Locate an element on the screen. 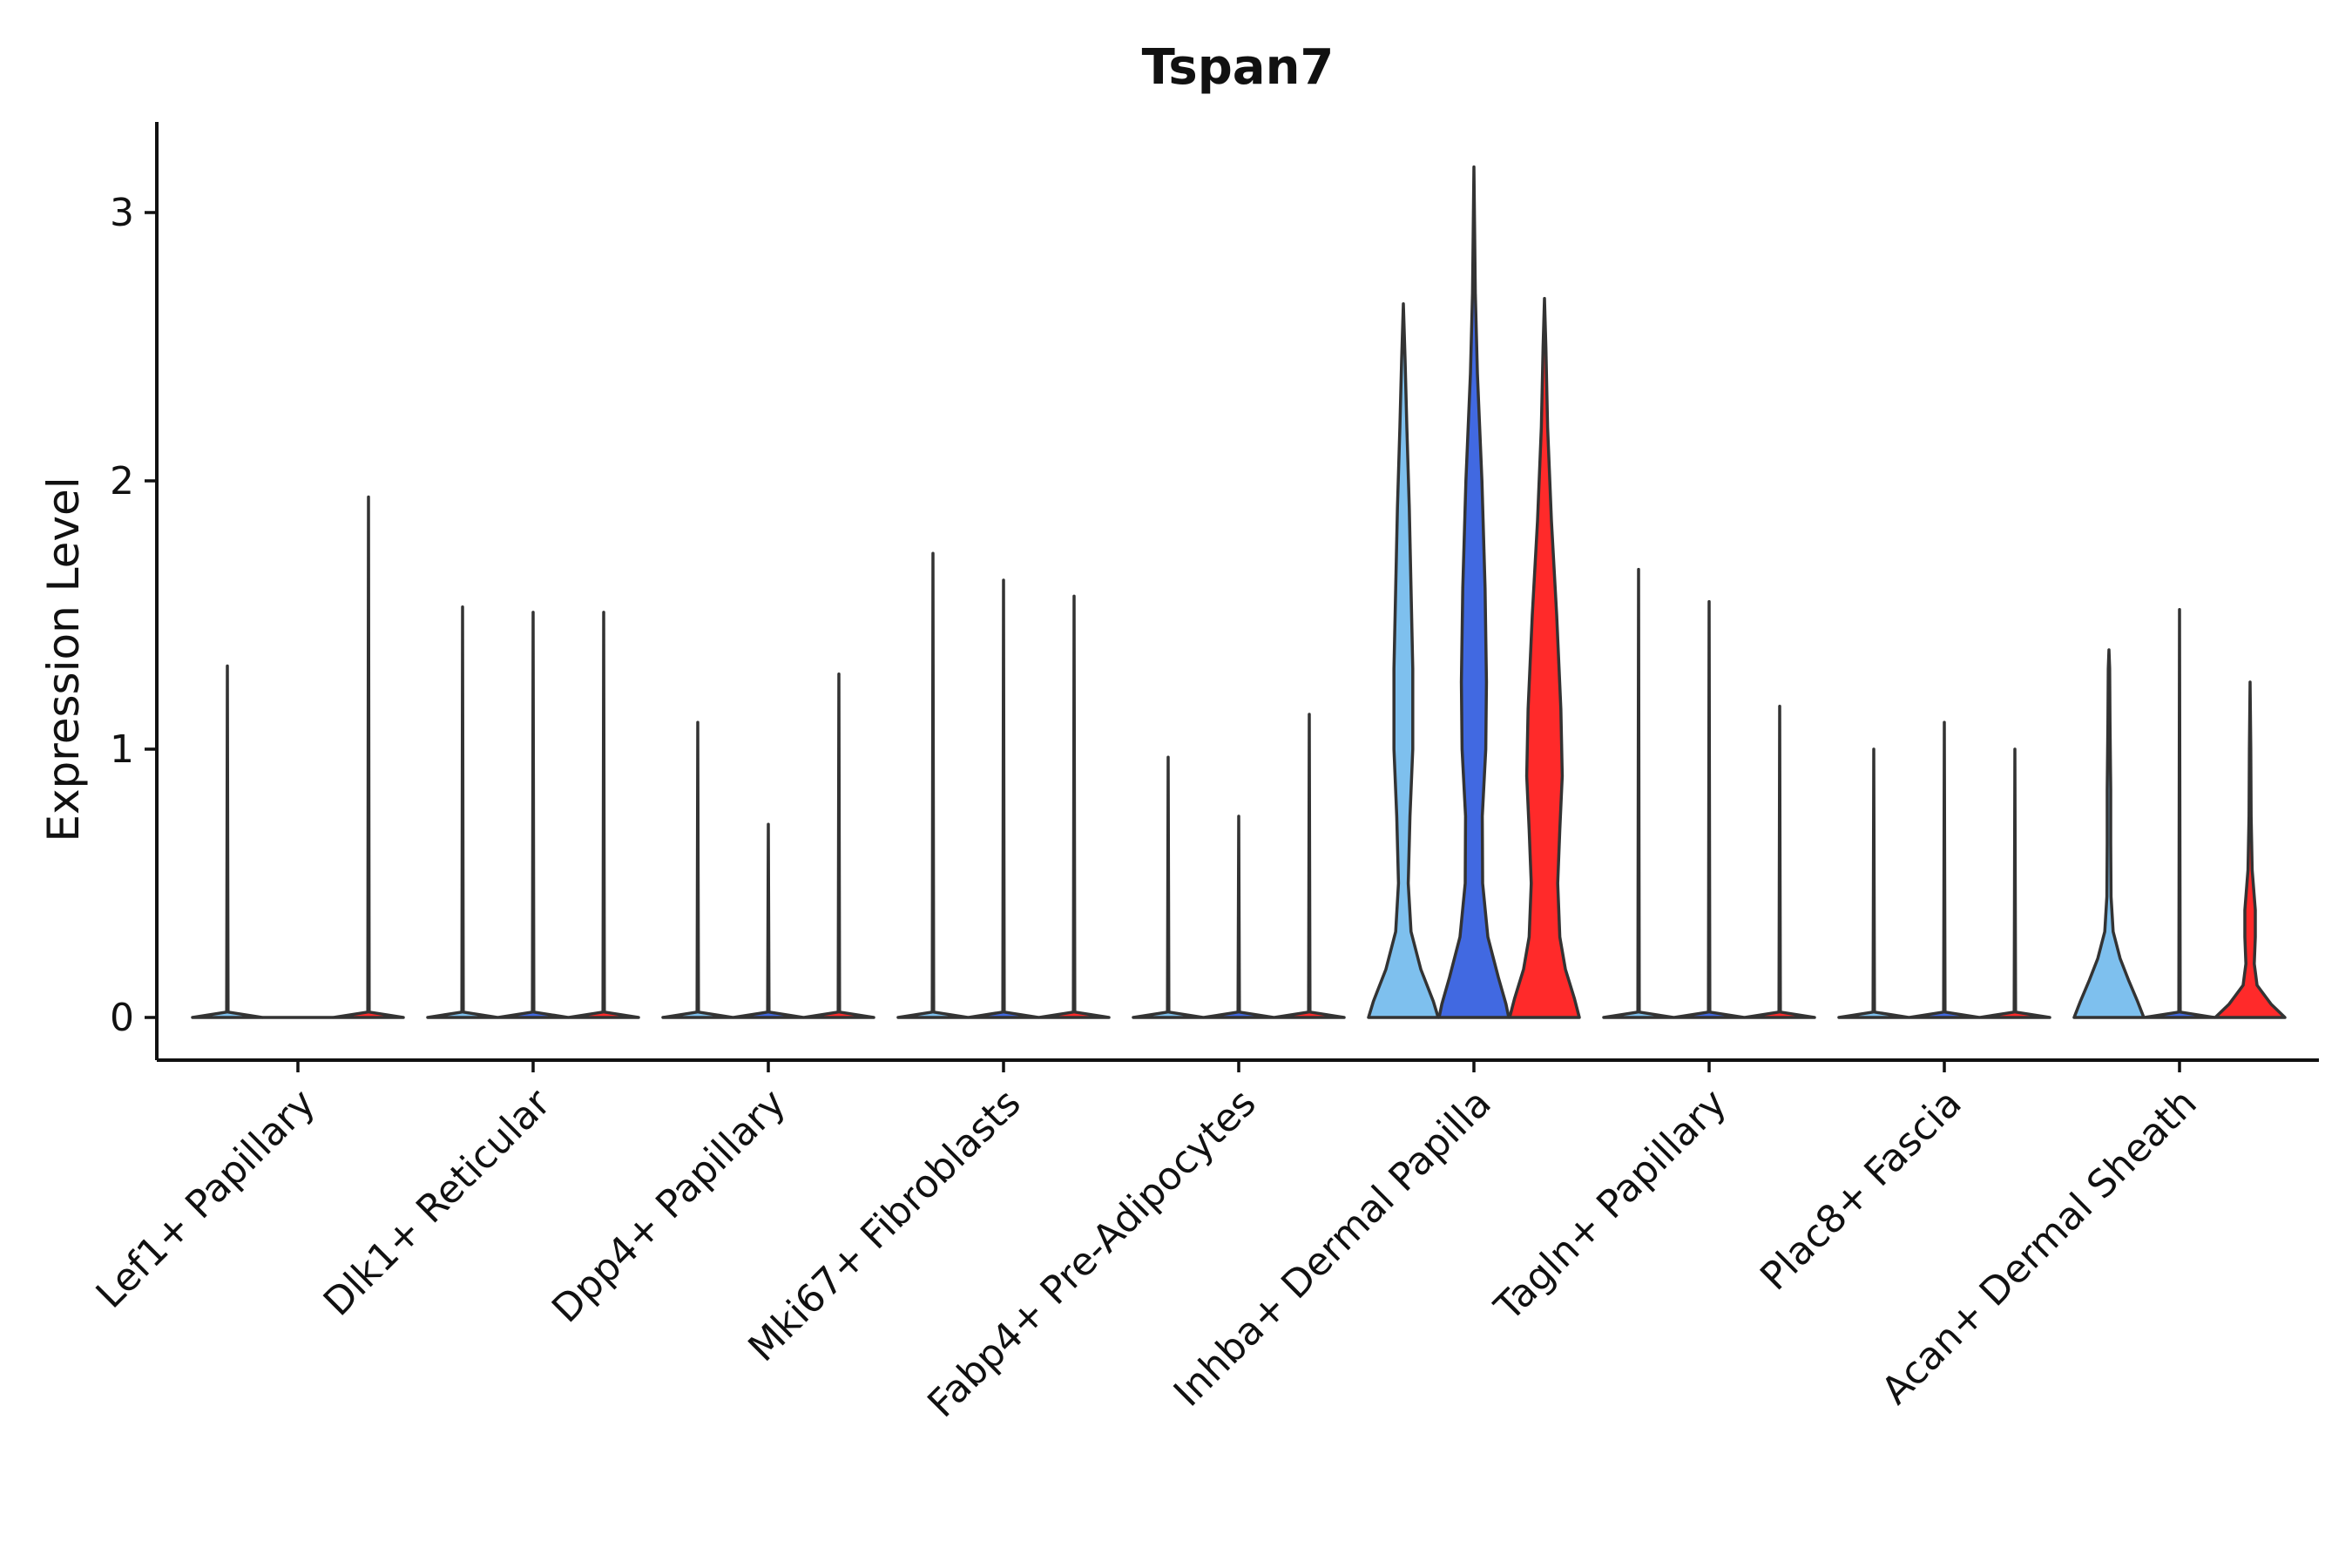 The height and width of the screenshot is (1568, 2352). x-tick-label: Dlk1+ Reticular is located at coordinates (437, 1202).